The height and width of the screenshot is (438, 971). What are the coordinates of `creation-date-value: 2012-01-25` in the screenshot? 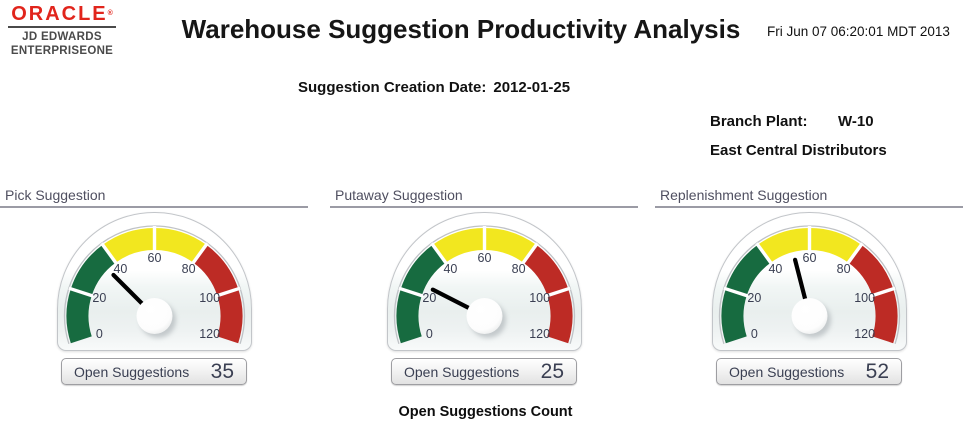 It's located at (532, 87).